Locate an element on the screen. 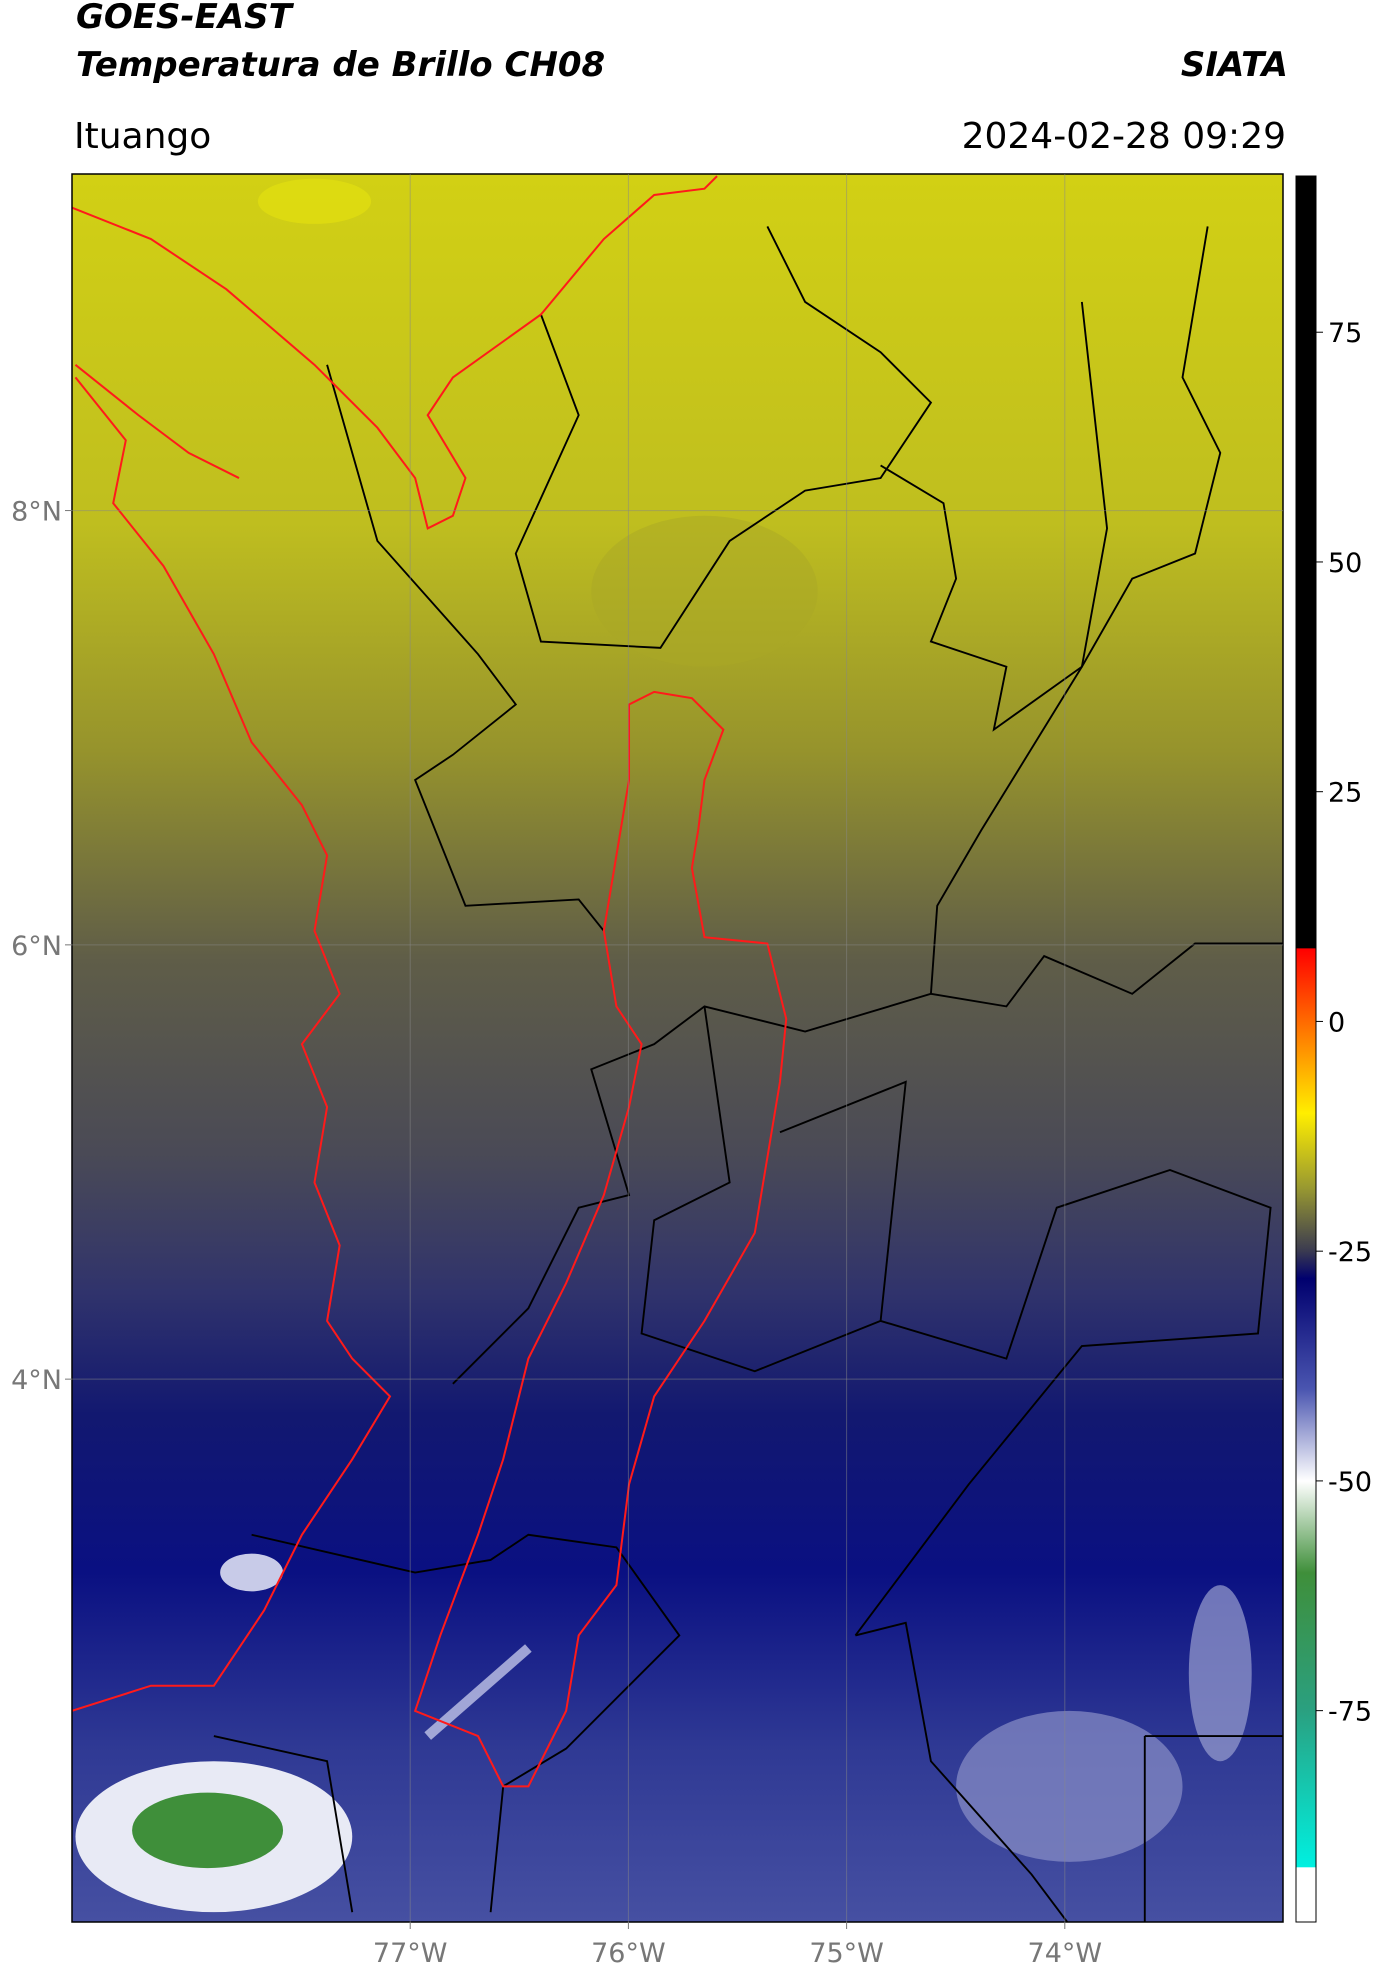 Image resolution: width=1384 pixels, height=1981 pixels. x-tick-label: 76°W is located at coordinates (628, 1953).